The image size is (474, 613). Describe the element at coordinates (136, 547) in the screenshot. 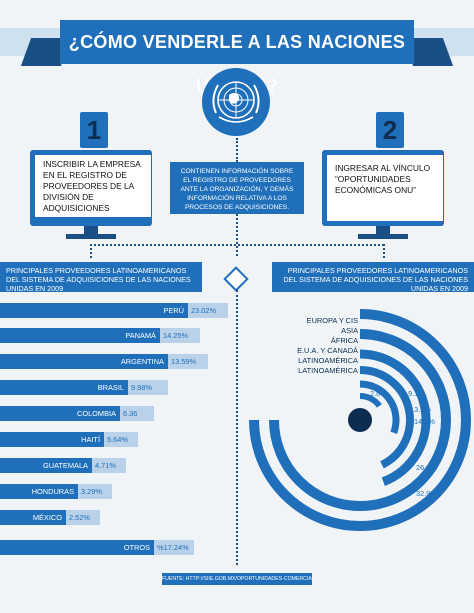

I see `bar-country-label: OTROS` at that location.